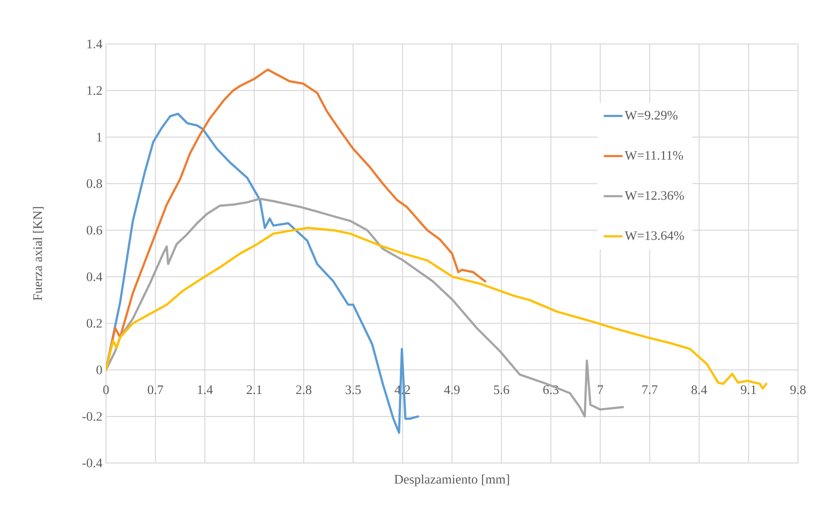  I want to click on x-tick-label: 2.1, so click(254, 389).